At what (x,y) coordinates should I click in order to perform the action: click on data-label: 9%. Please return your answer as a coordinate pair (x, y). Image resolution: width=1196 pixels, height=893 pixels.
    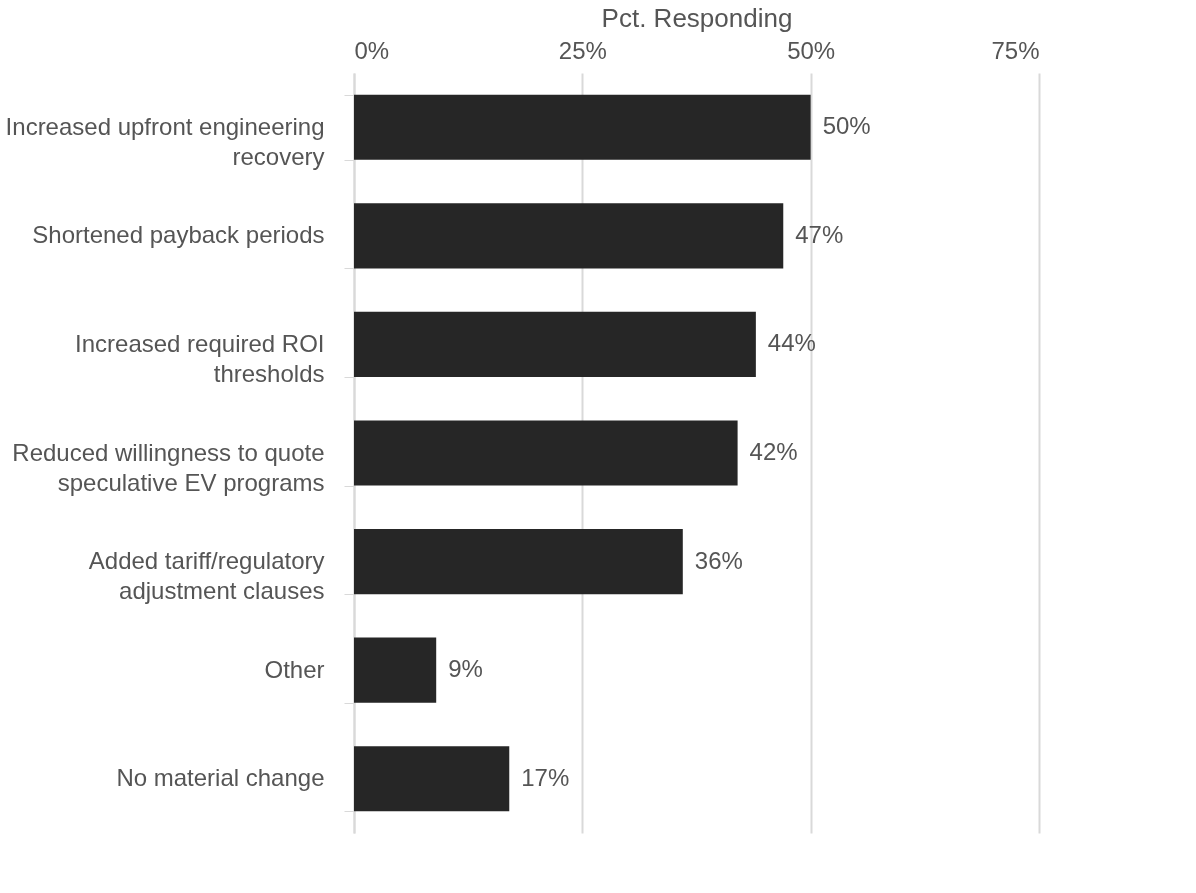
    Looking at the image, I should click on (465, 669).